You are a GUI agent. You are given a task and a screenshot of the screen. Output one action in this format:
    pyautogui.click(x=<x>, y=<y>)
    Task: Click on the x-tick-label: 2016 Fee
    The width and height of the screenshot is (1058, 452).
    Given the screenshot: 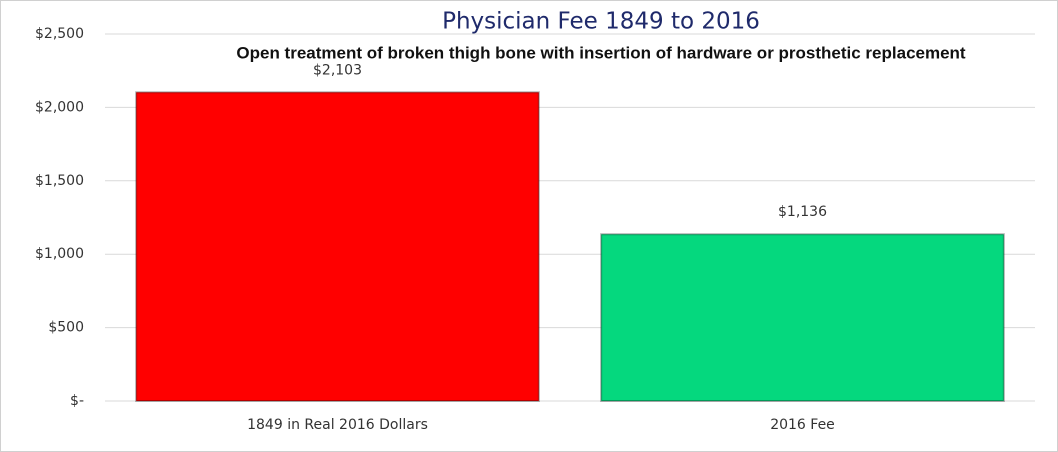 What is the action you would take?
    pyautogui.click(x=802, y=425)
    